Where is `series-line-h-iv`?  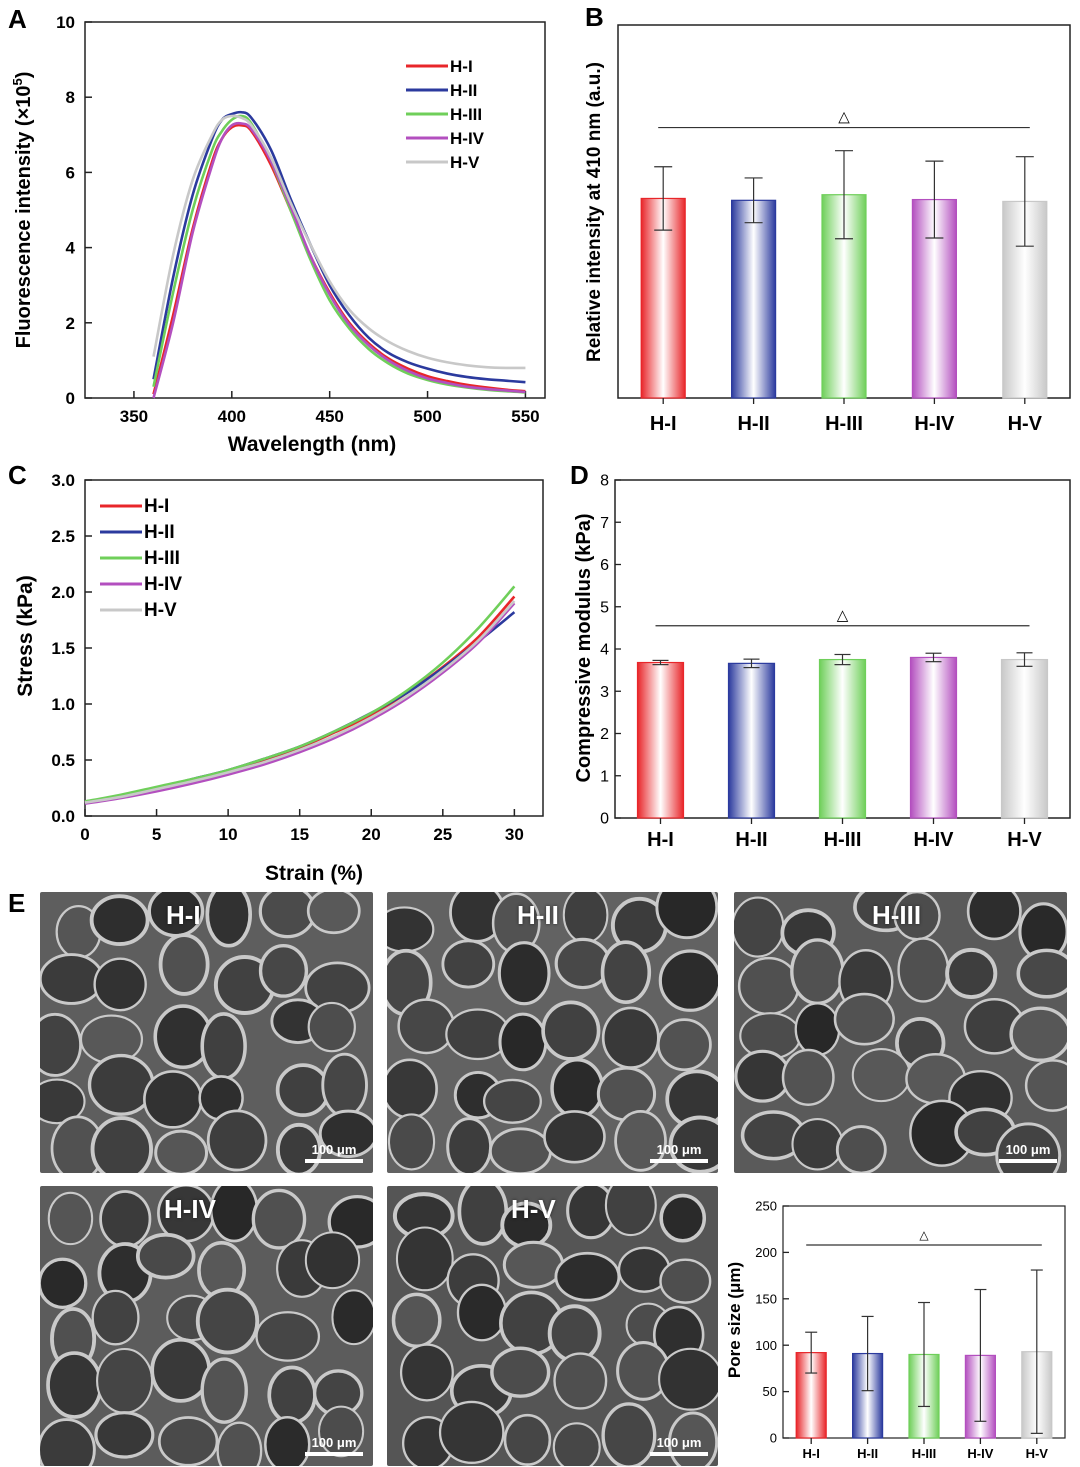 series-line-h-iv is located at coordinates (300, 703).